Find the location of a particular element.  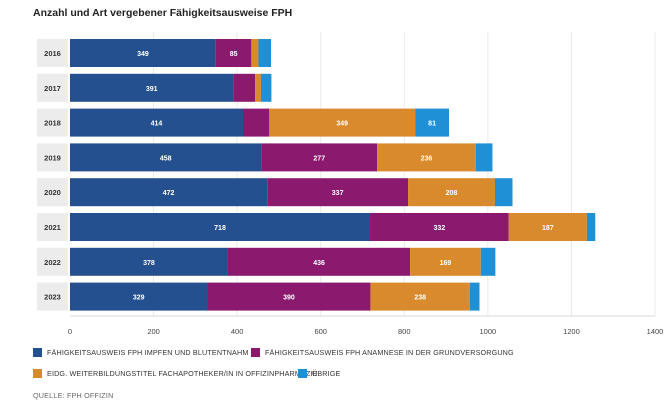

x-tick-label: 600 is located at coordinates (320, 331).